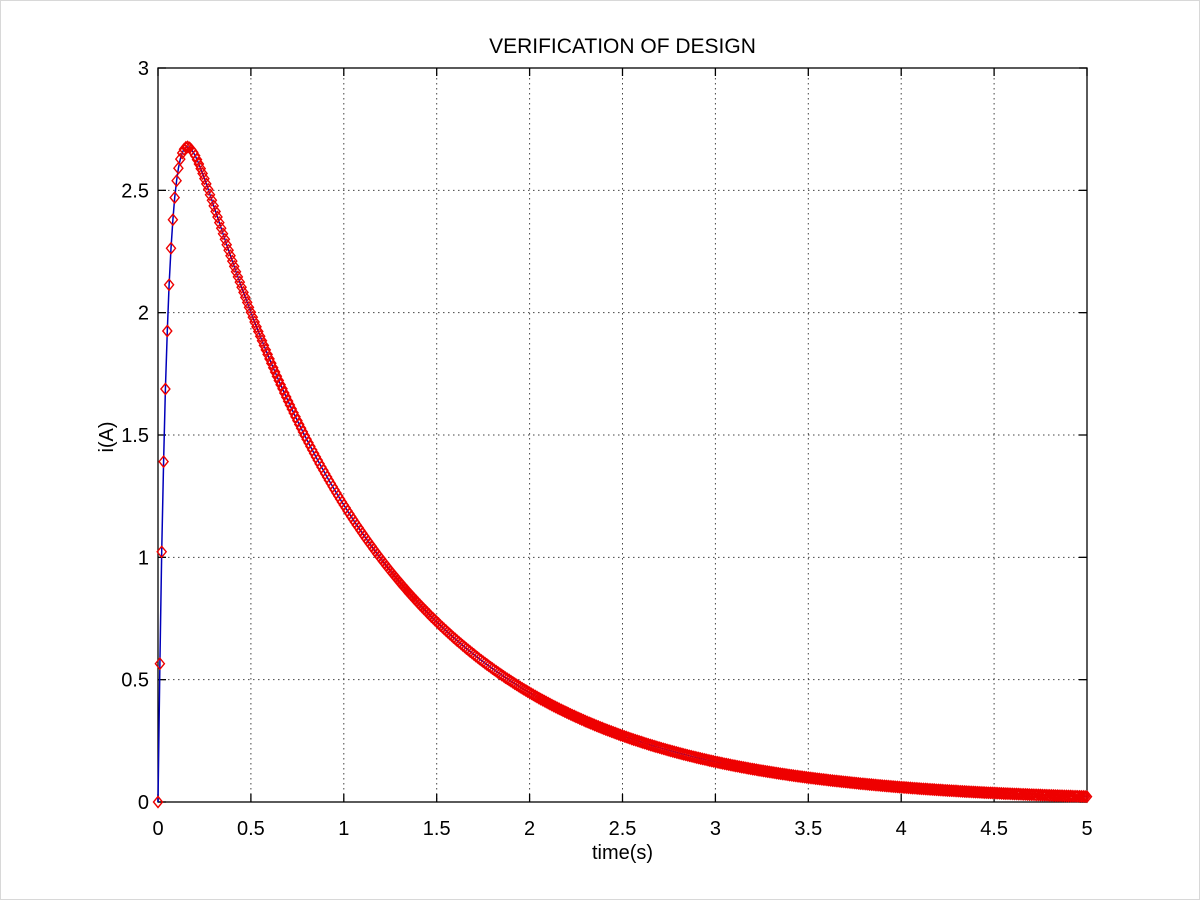  I want to click on x-tick-label: 0.5, so click(251, 829).